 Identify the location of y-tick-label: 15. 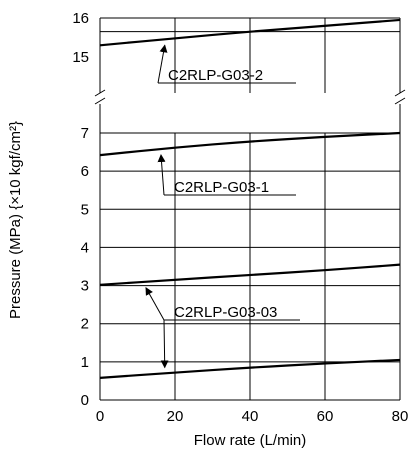
(80, 57).